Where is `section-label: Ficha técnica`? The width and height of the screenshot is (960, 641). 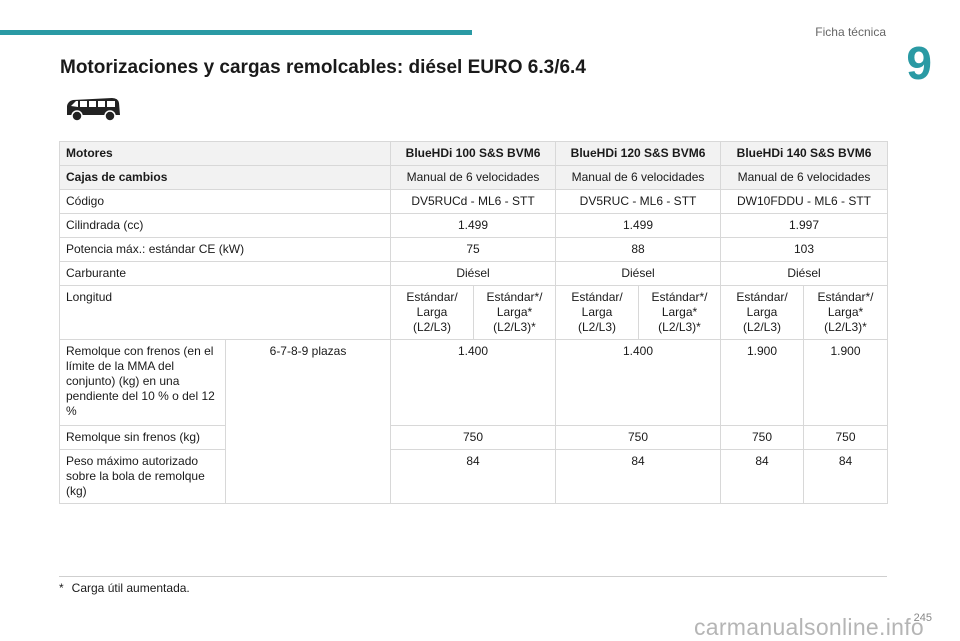
section-label: Ficha técnica is located at coordinates (850, 32).